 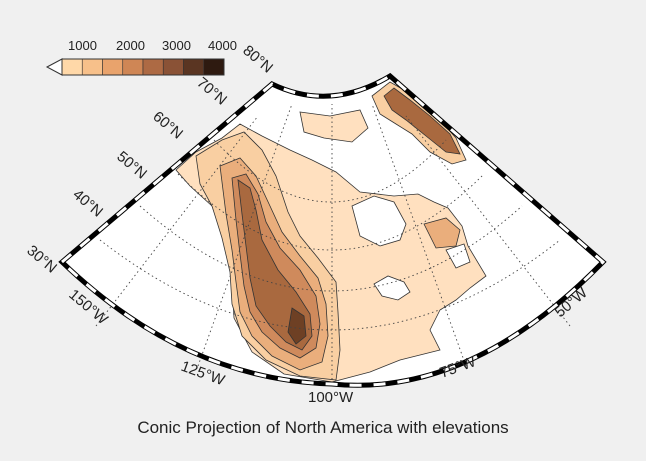 What do you see at coordinates (379, 221) in the screenshot?
I see `water-hudson-bay` at bounding box center [379, 221].